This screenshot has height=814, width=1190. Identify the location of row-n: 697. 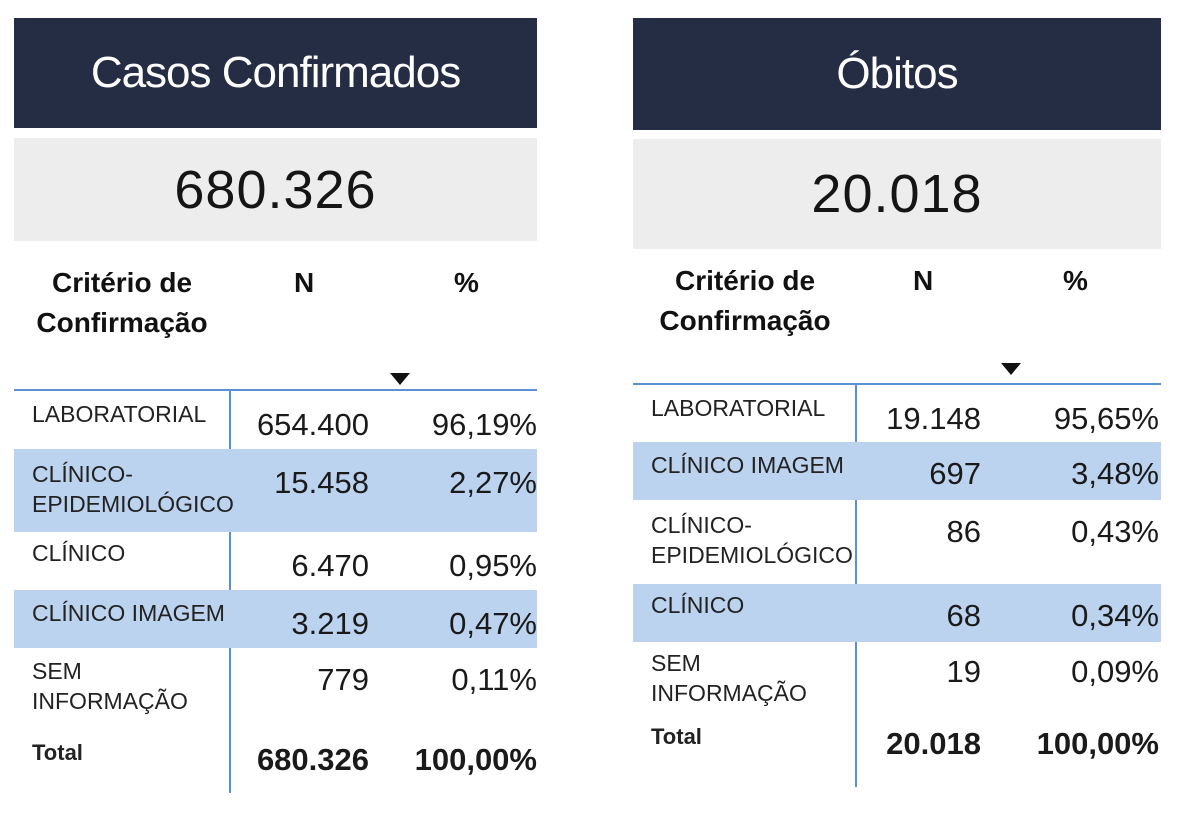
(955, 473).